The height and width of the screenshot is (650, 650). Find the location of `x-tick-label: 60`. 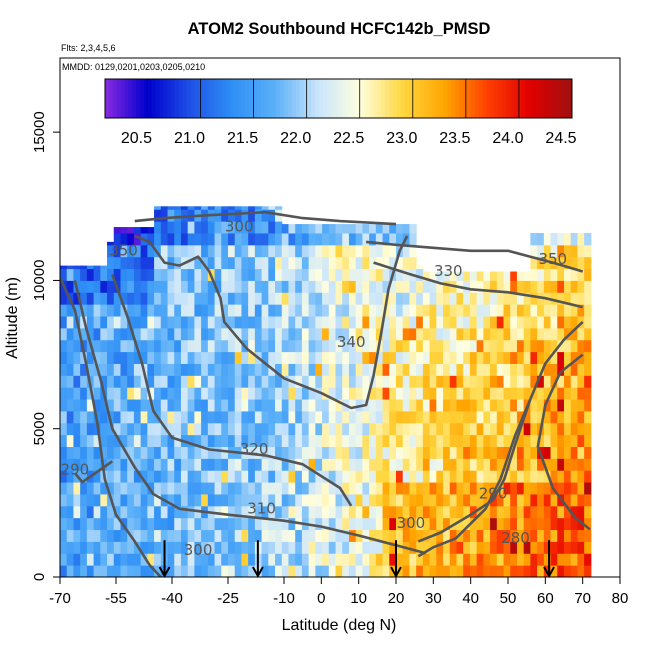

x-tick-label: 60 is located at coordinates (545, 598).